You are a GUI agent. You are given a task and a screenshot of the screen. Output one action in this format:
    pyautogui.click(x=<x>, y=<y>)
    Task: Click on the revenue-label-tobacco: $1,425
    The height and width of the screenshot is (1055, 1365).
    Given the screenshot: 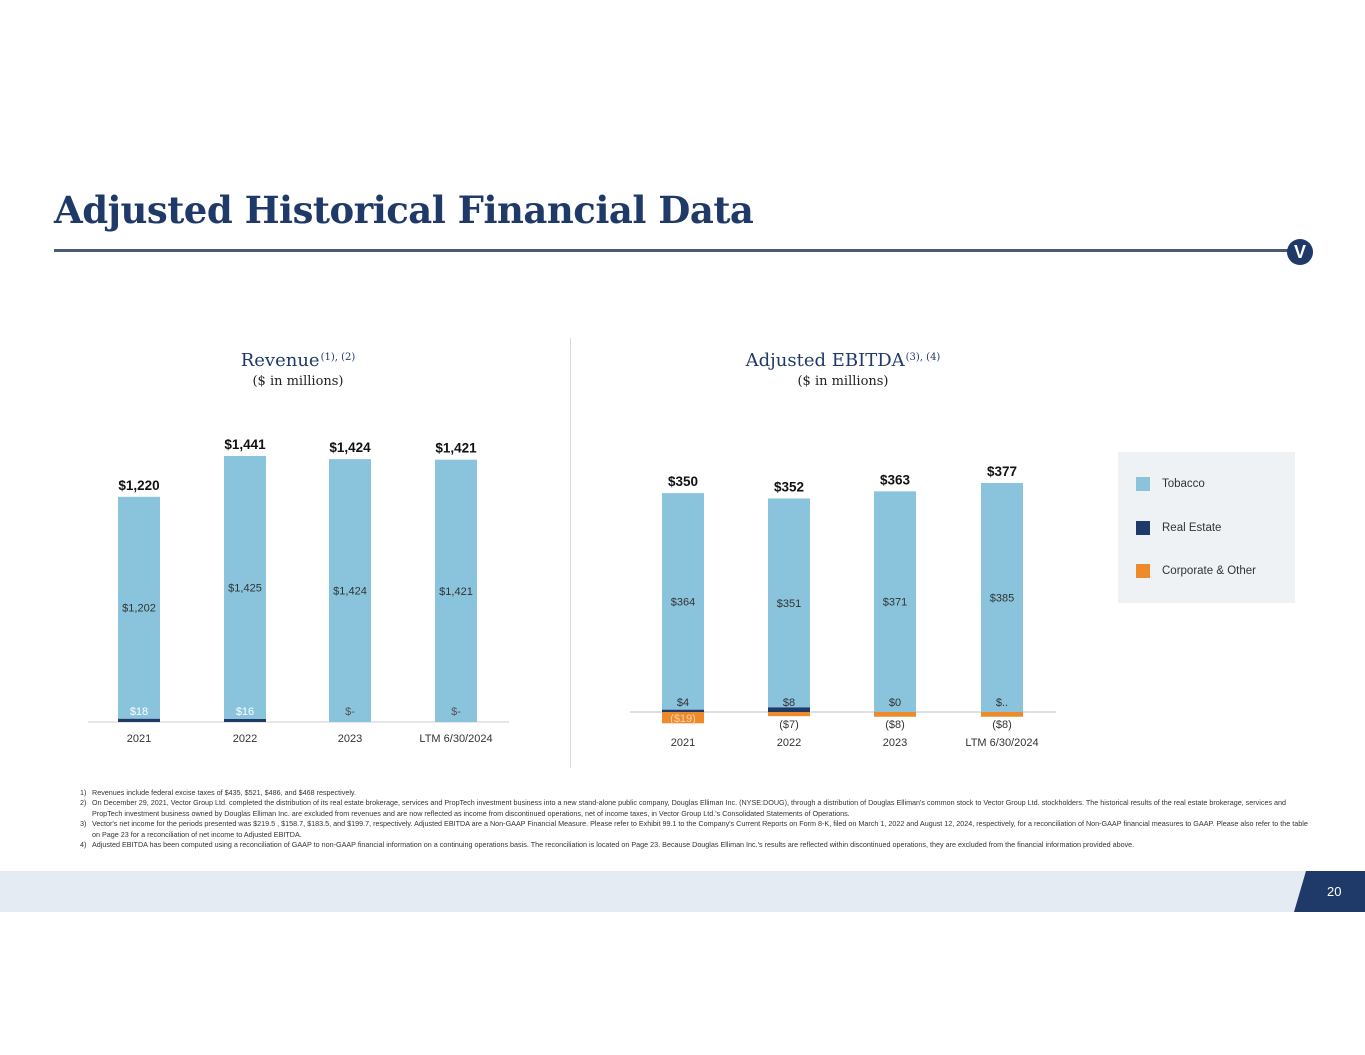 What is the action you would take?
    pyautogui.click(x=245, y=588)
    